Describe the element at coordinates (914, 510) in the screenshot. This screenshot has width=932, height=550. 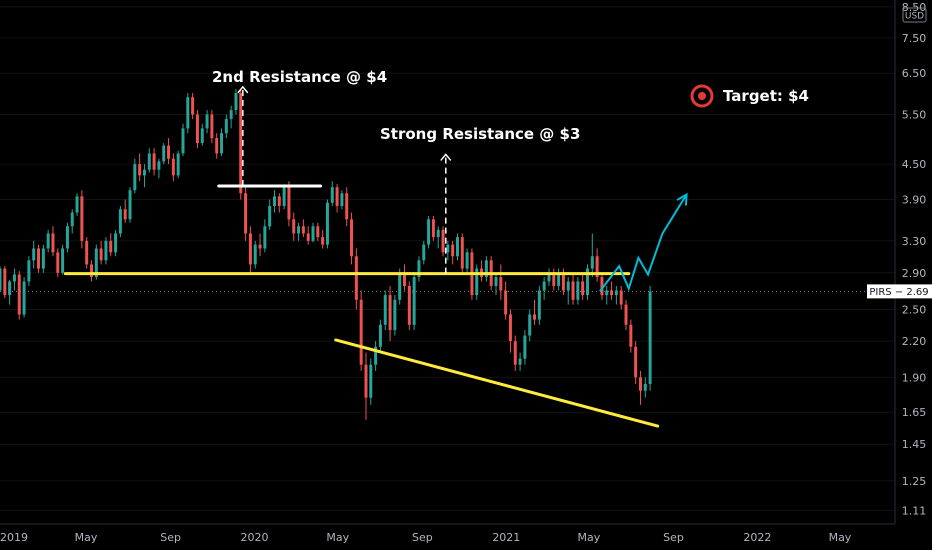
I see `price-tick-label: 1.11` at that location.